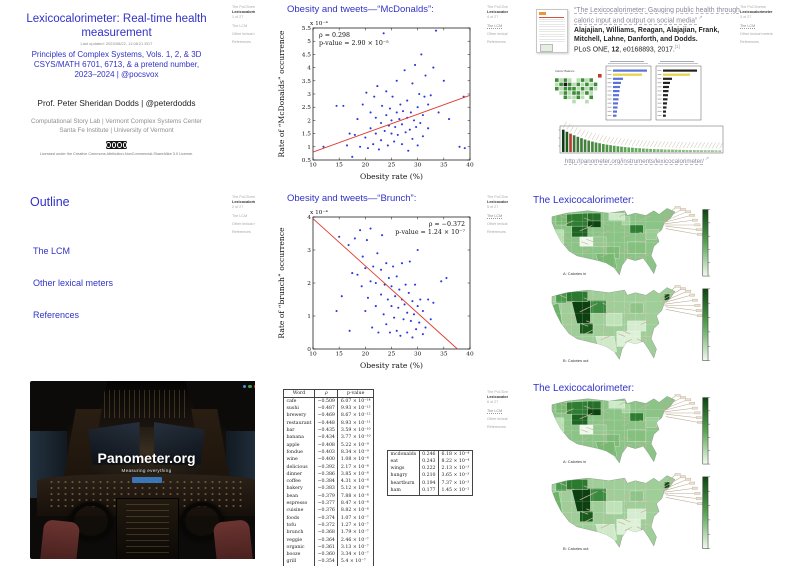 The width and height of the screenshot is (800, 566). I want to click on panometer-tagline: Measuring everything, so click(146, 471).